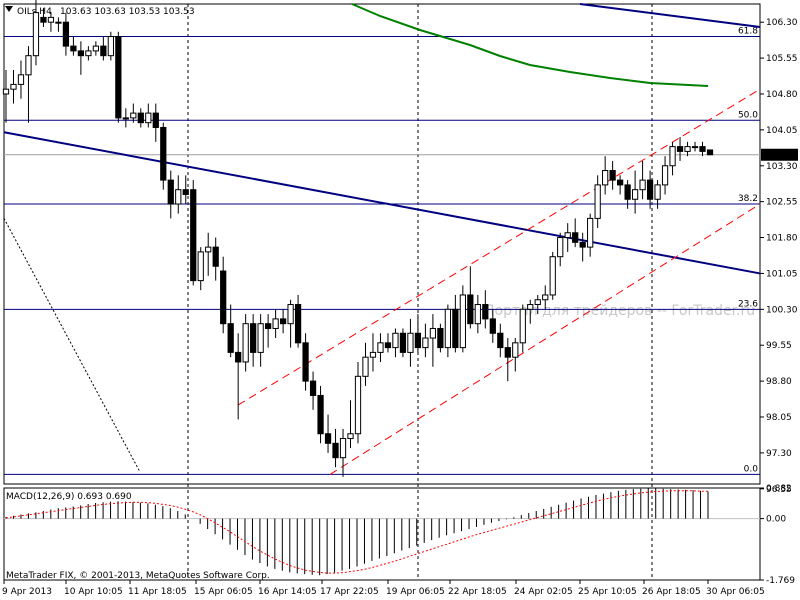 This screenshot has width=800, height=600. I want to click on ohlc-label: 103.63 103.63 103.53 103.53, so click(127, 12).